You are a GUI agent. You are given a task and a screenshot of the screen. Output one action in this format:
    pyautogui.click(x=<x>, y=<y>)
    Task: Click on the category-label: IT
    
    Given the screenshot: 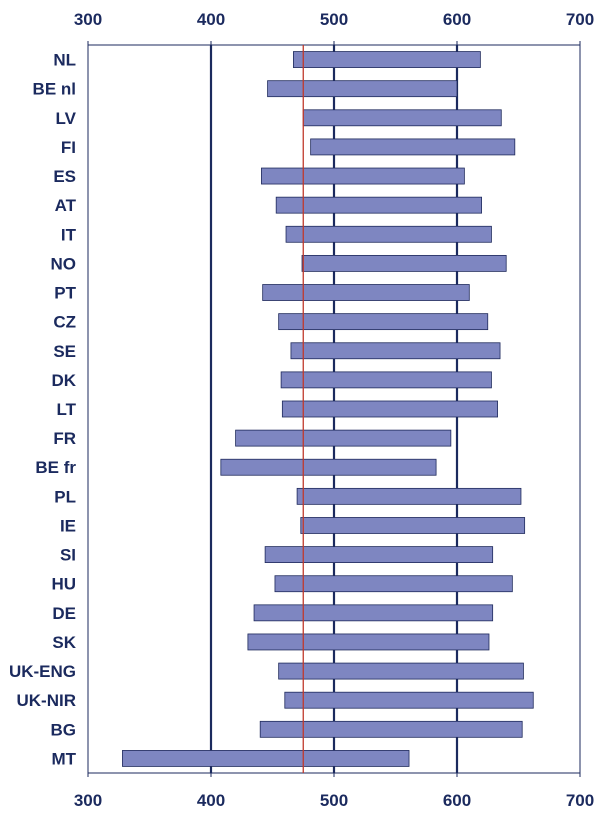 What is the action you would take?
    pyautogui.click(x=69, y=234)
    